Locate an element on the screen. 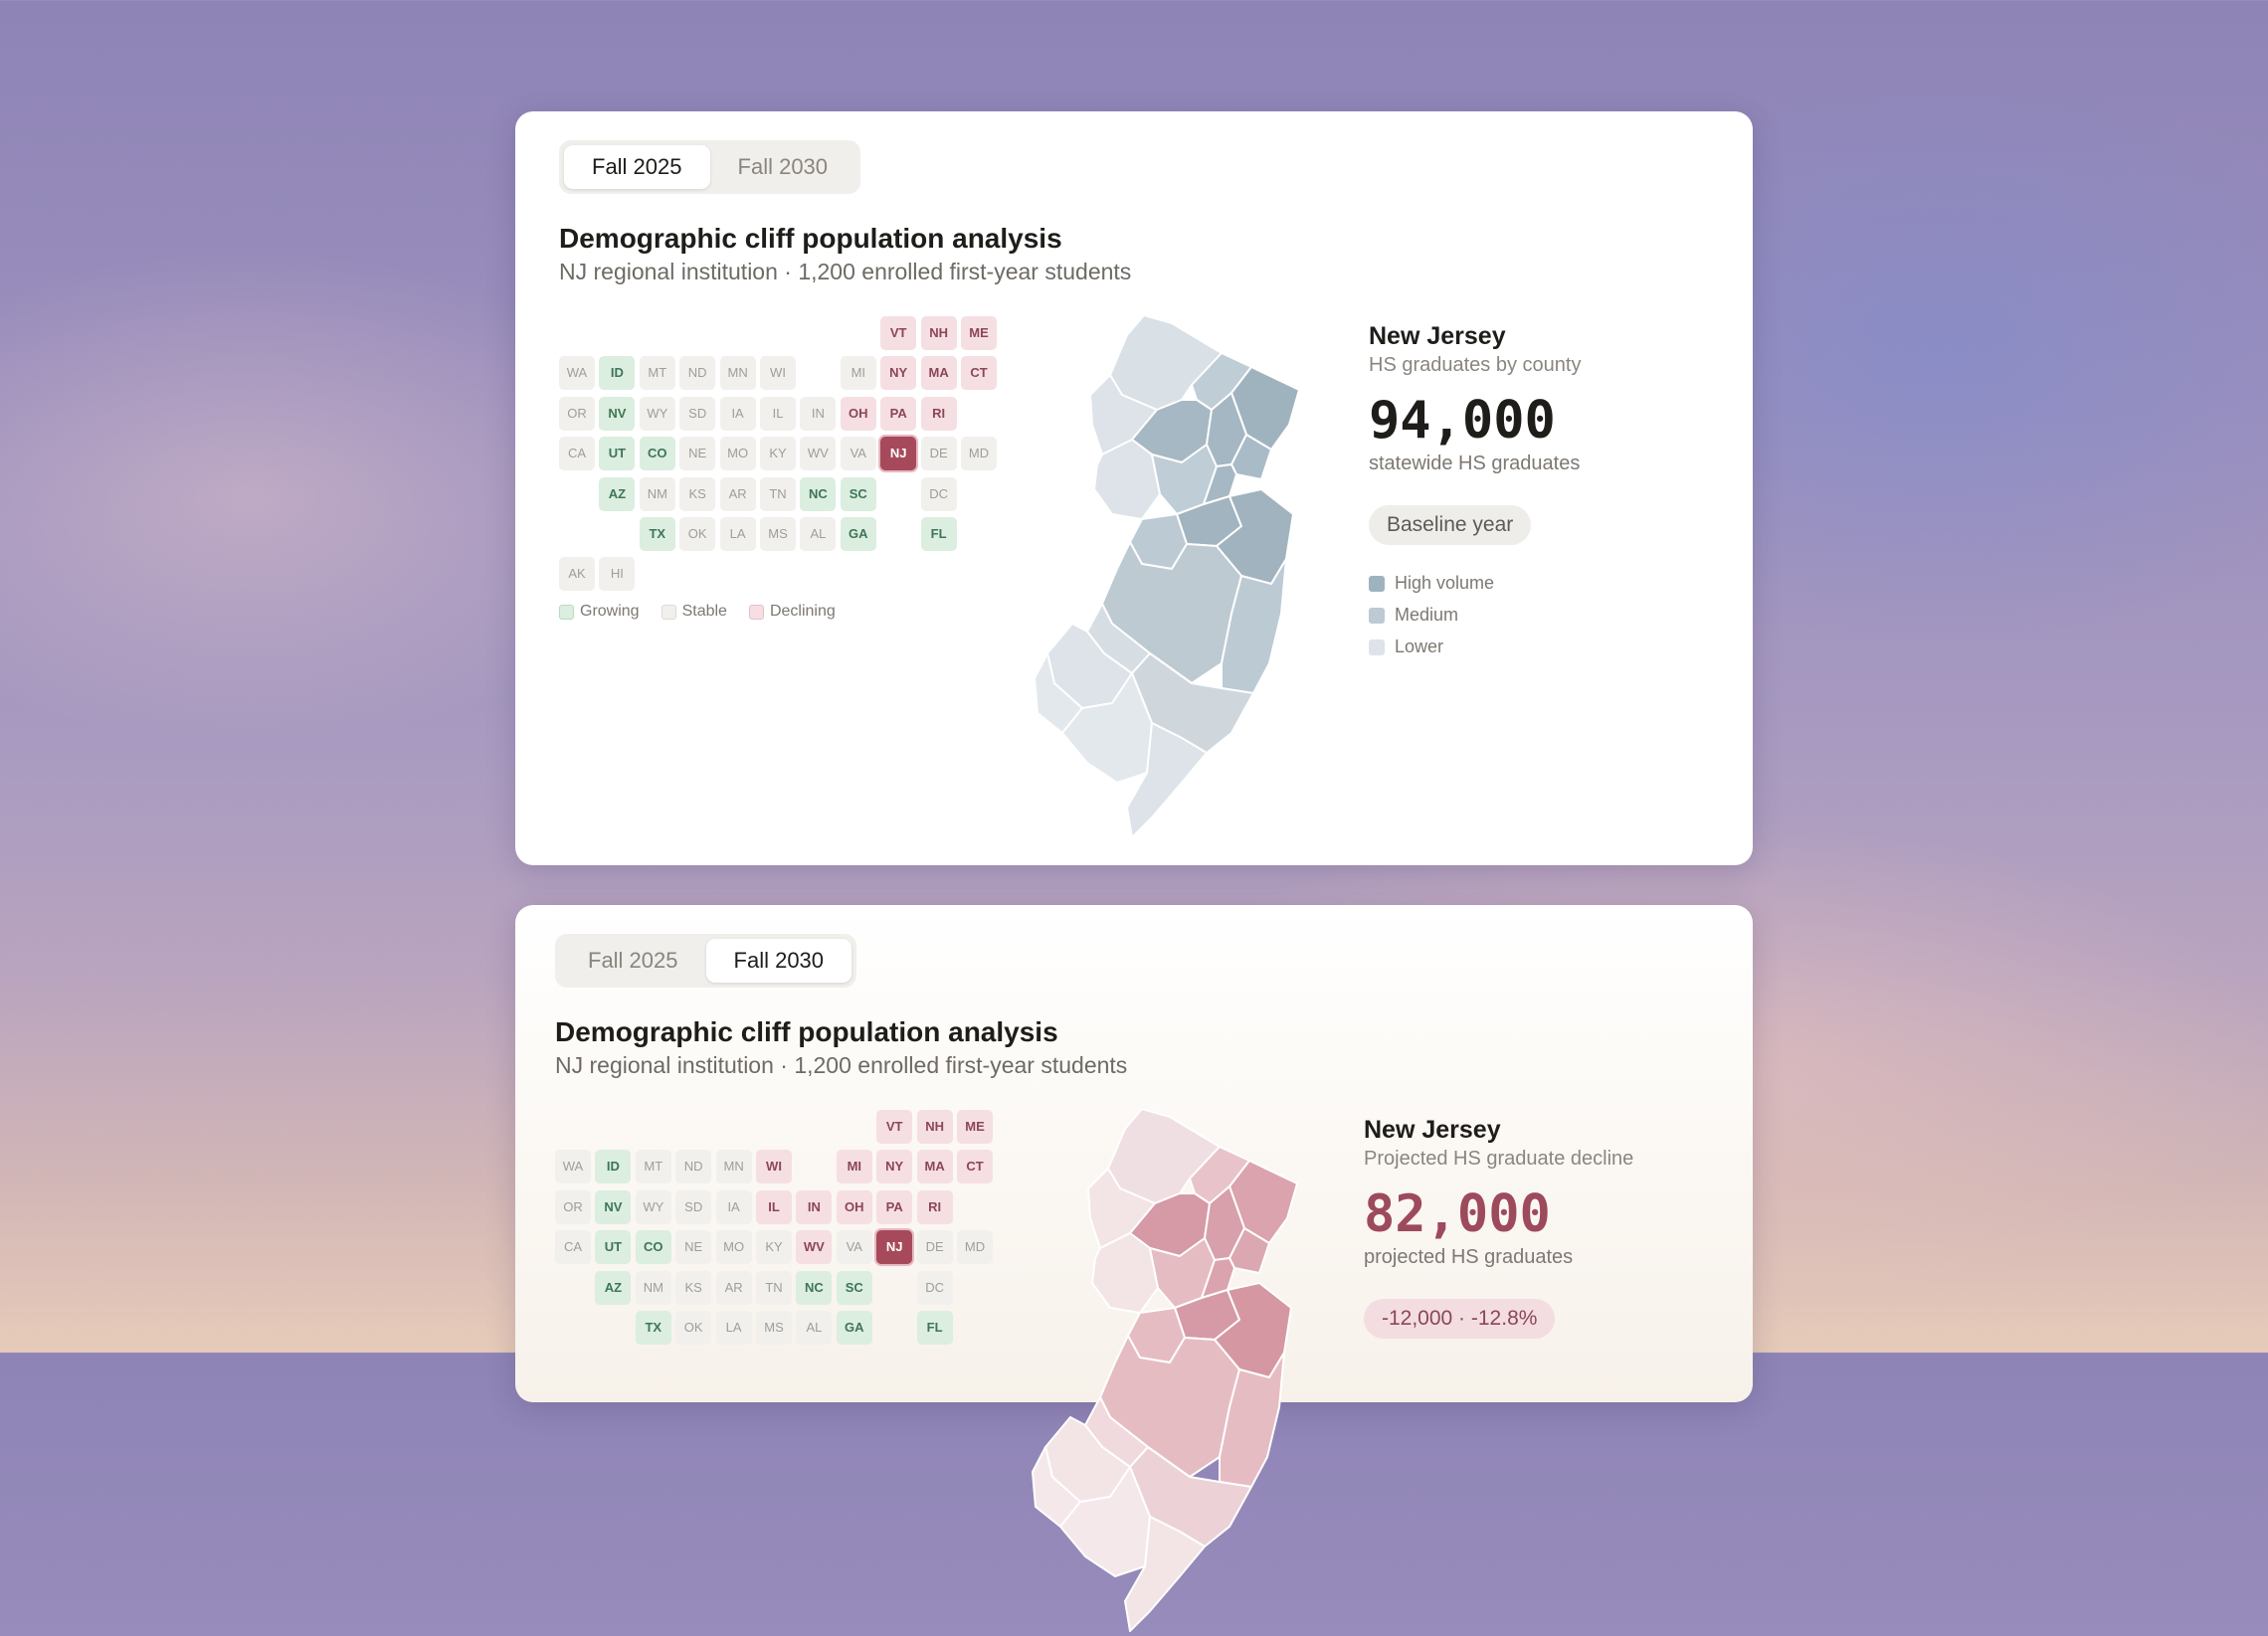 The height and width of the screenshot is (1636, 2268). county-ocean is located at coordinates (1254, 626).